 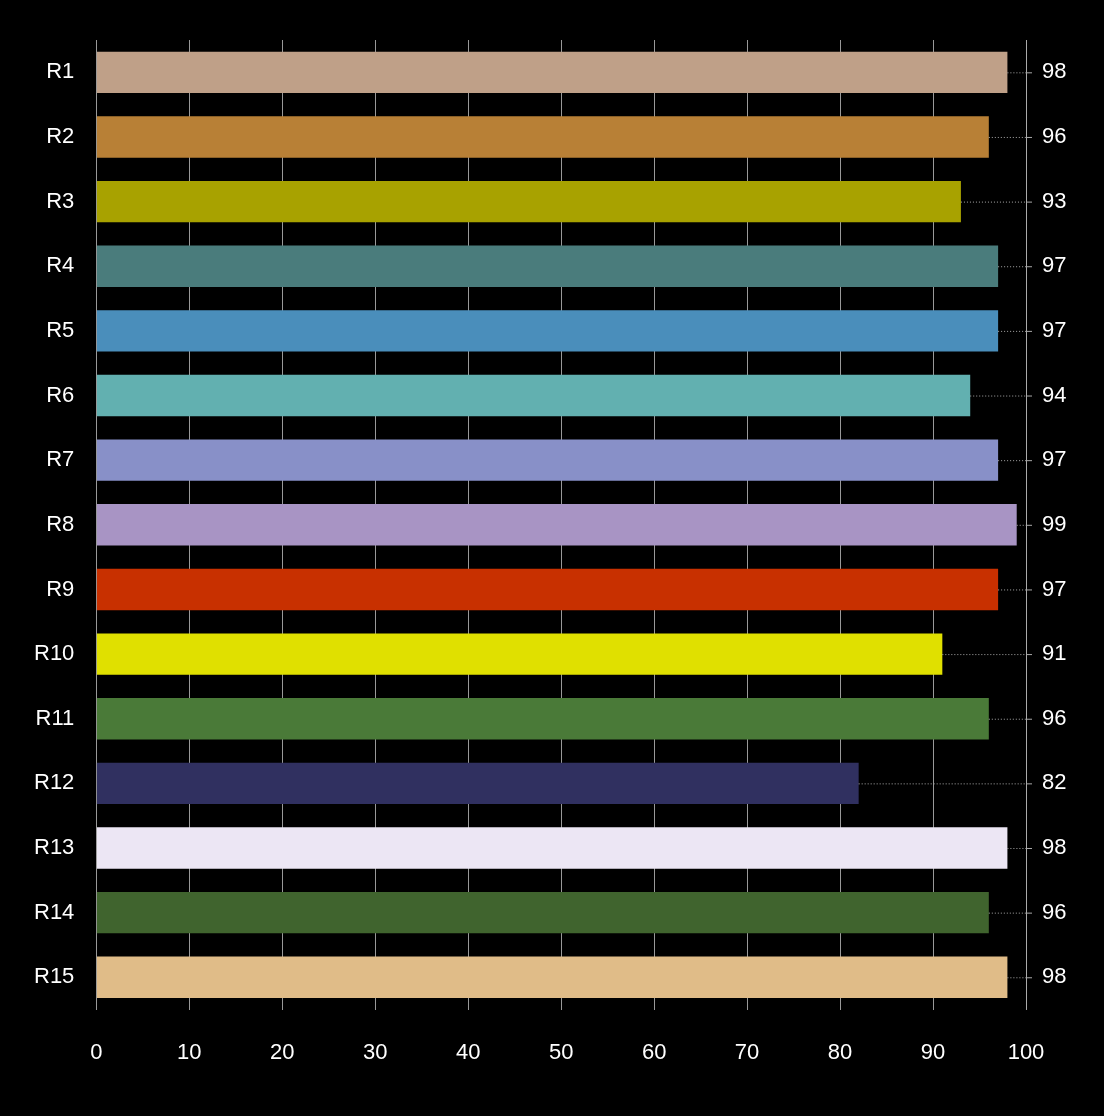 What do you see at coordinates (189, 1051) in the screenshot?
I see `x-tick-label: 10` at bounding box center [189, 1051].